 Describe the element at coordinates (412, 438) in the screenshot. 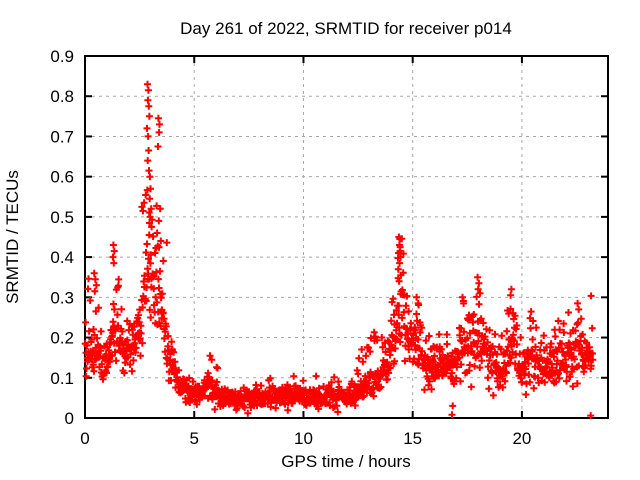

I see `x-tick-label: 15` at that location.